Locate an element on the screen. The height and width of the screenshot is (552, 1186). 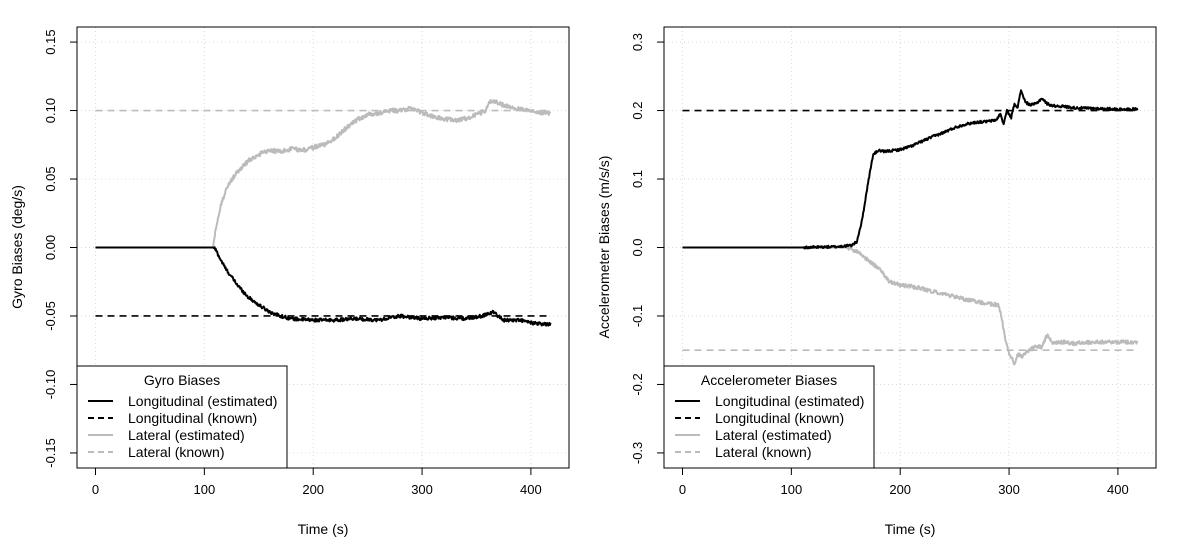
gyro-y-tick-label: -0.15 is located at coordinates (50, 453).